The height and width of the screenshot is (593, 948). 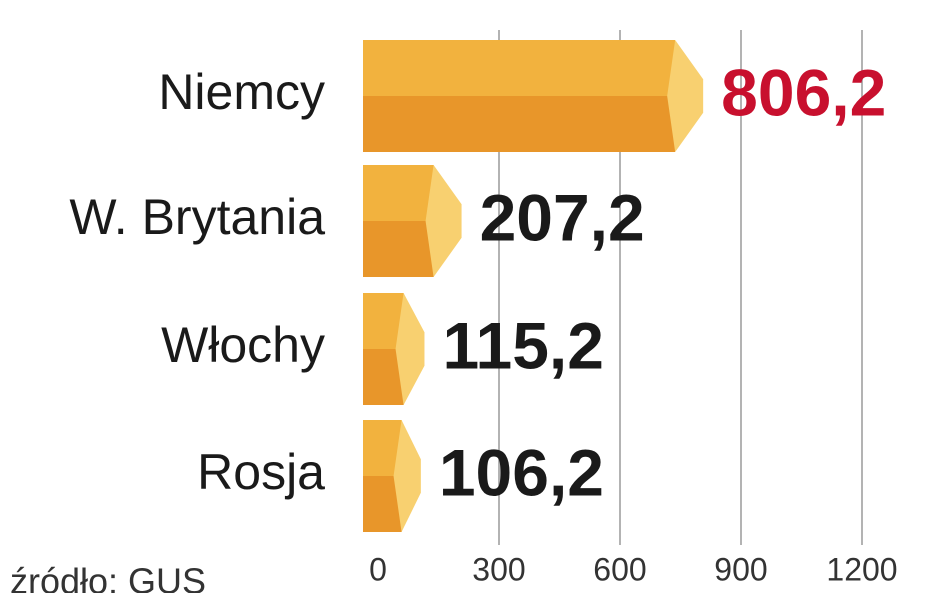 What do you see at coordinates (619, 569) in the screenshot?
I see `x-tick-label: 600` at bounding box center [619, 569].